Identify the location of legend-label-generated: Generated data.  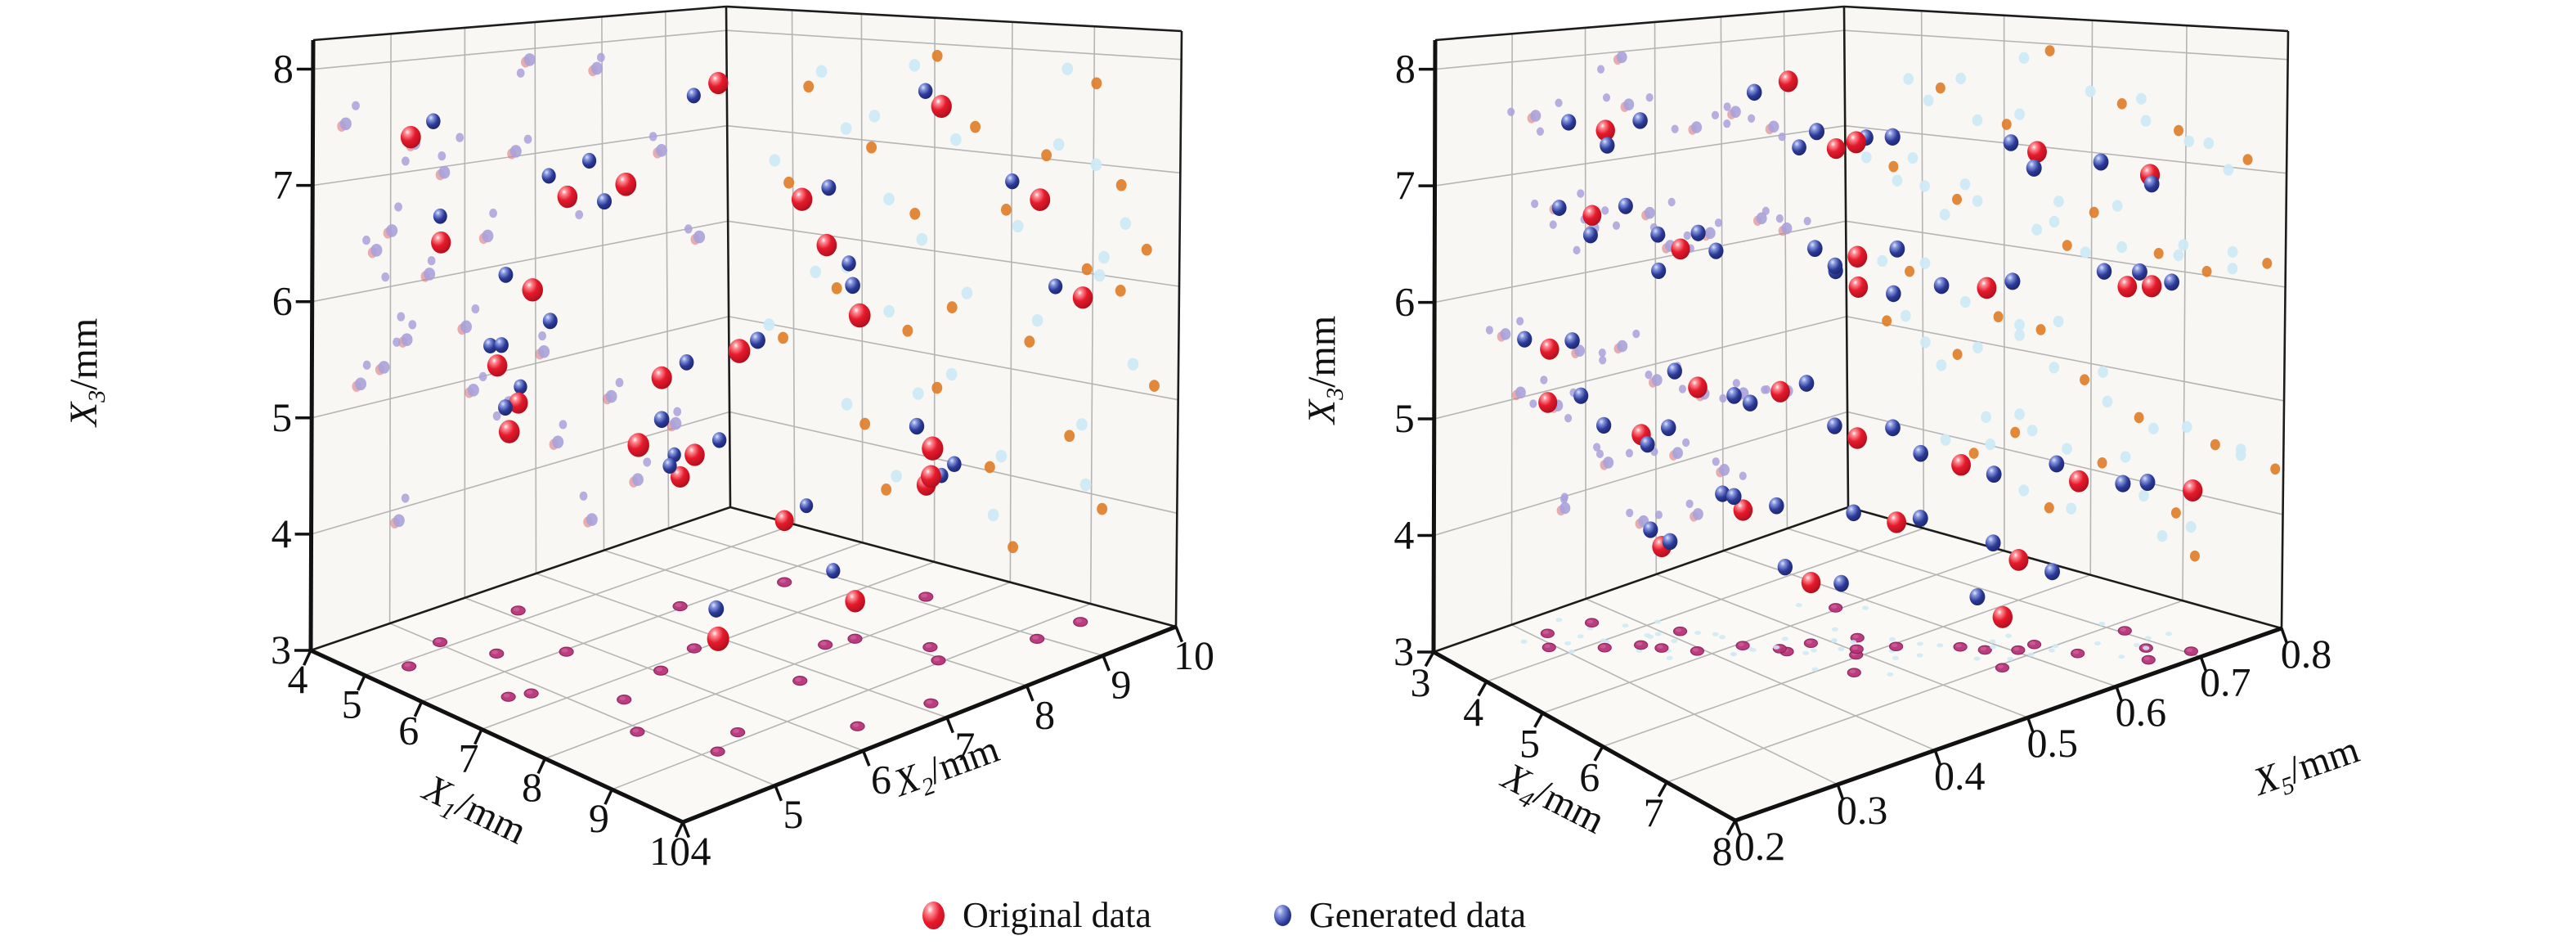
(1417, 915).